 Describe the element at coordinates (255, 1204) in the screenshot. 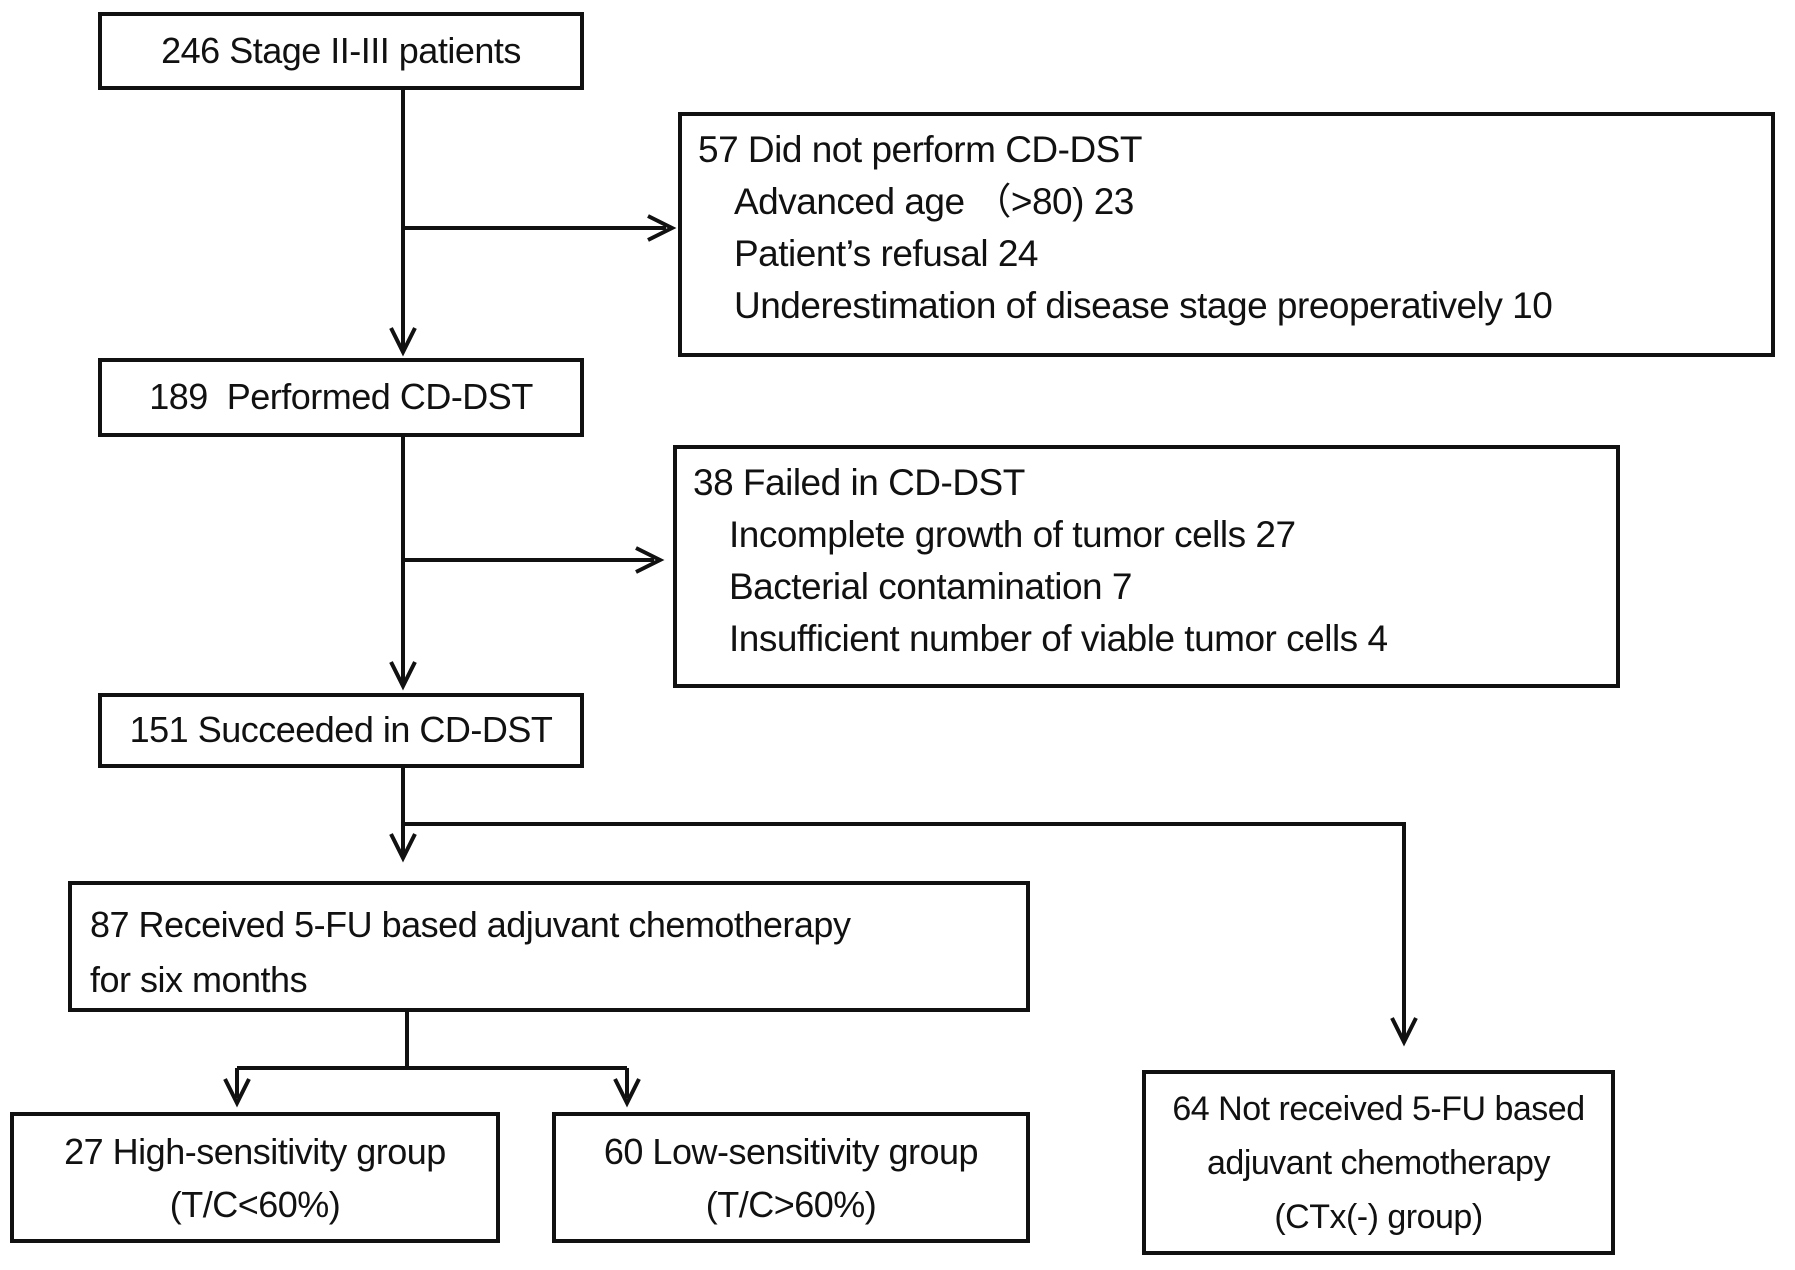

I see `box-high-sensitivity-line2: (T/C<60%)` at that location.